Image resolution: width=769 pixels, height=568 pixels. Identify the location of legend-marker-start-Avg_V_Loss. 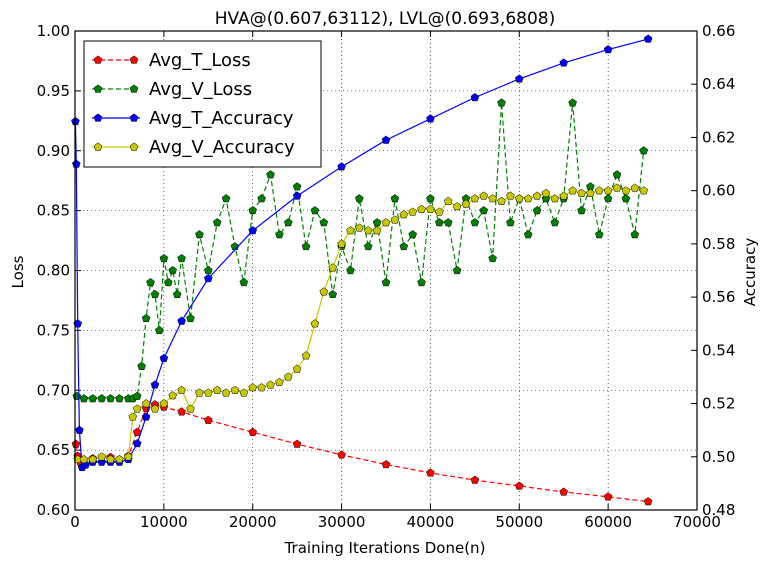
(98, 88).